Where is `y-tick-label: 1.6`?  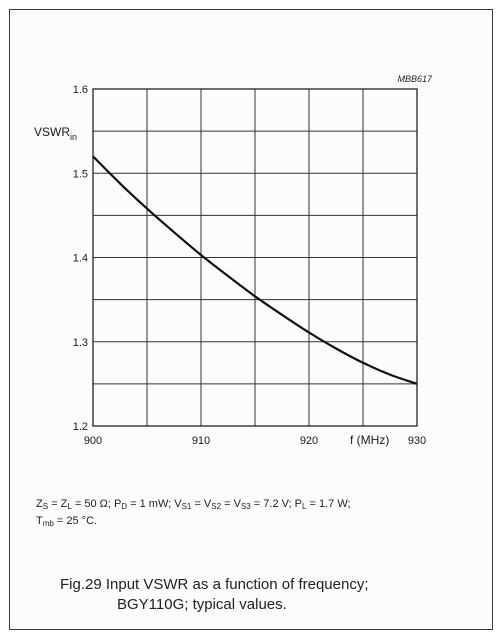 y-tick-label: 1.6 is located at coordinates (80, 90).